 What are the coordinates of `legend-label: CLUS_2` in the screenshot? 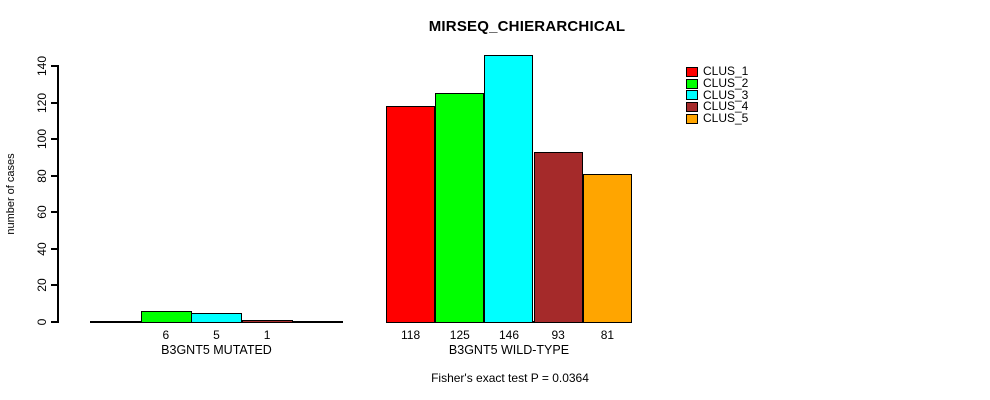 It's located at (726, 83).